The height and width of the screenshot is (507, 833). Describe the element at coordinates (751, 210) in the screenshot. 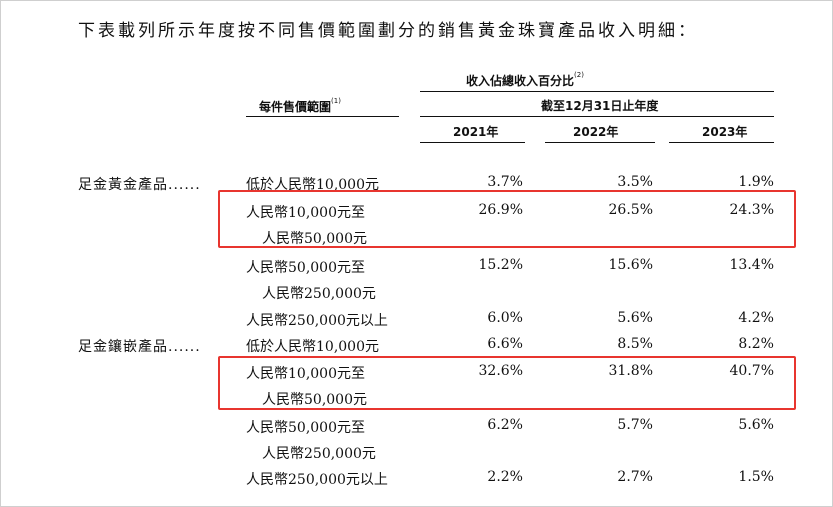

I see `value-cell: 24.3%` at that location.